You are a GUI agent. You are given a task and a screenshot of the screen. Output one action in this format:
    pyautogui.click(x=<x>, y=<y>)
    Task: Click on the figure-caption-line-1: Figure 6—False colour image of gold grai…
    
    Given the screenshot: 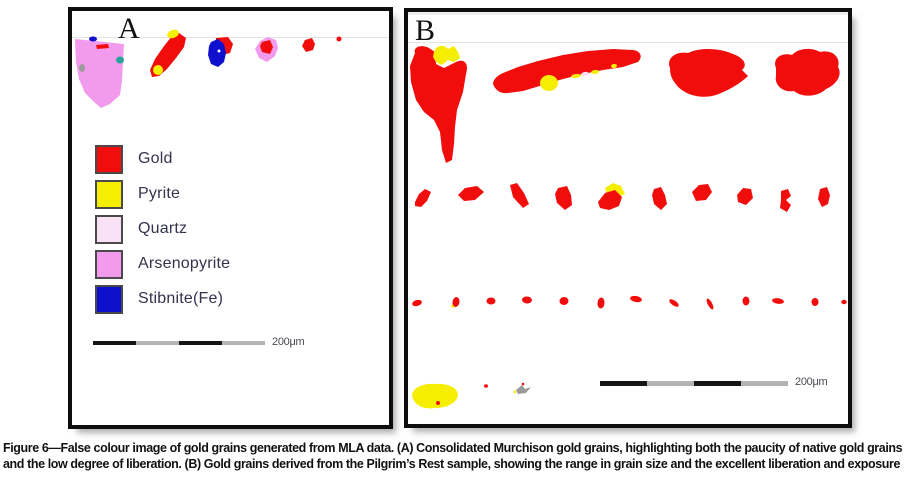 What is the action you would take?
    pyautogui.click(x=453, y=448)
    